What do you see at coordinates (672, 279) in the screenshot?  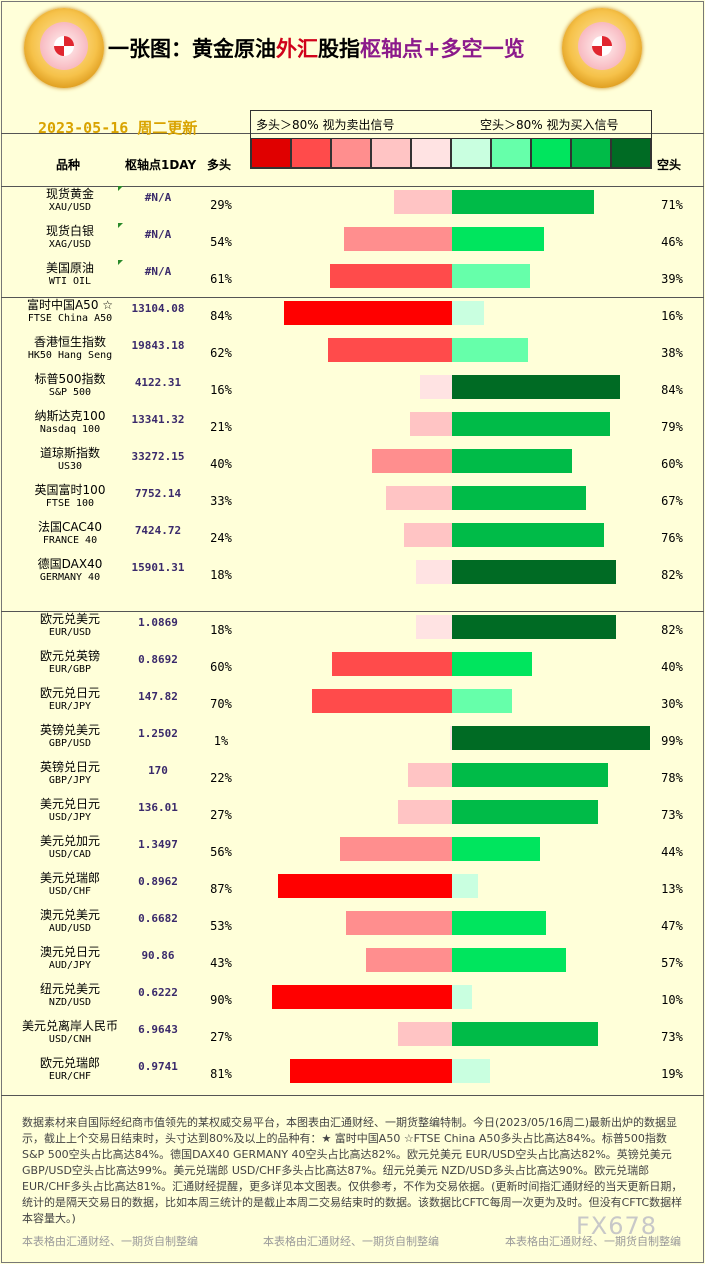 I see `short-percent-label: 39%` at bounding box center [672, 279].